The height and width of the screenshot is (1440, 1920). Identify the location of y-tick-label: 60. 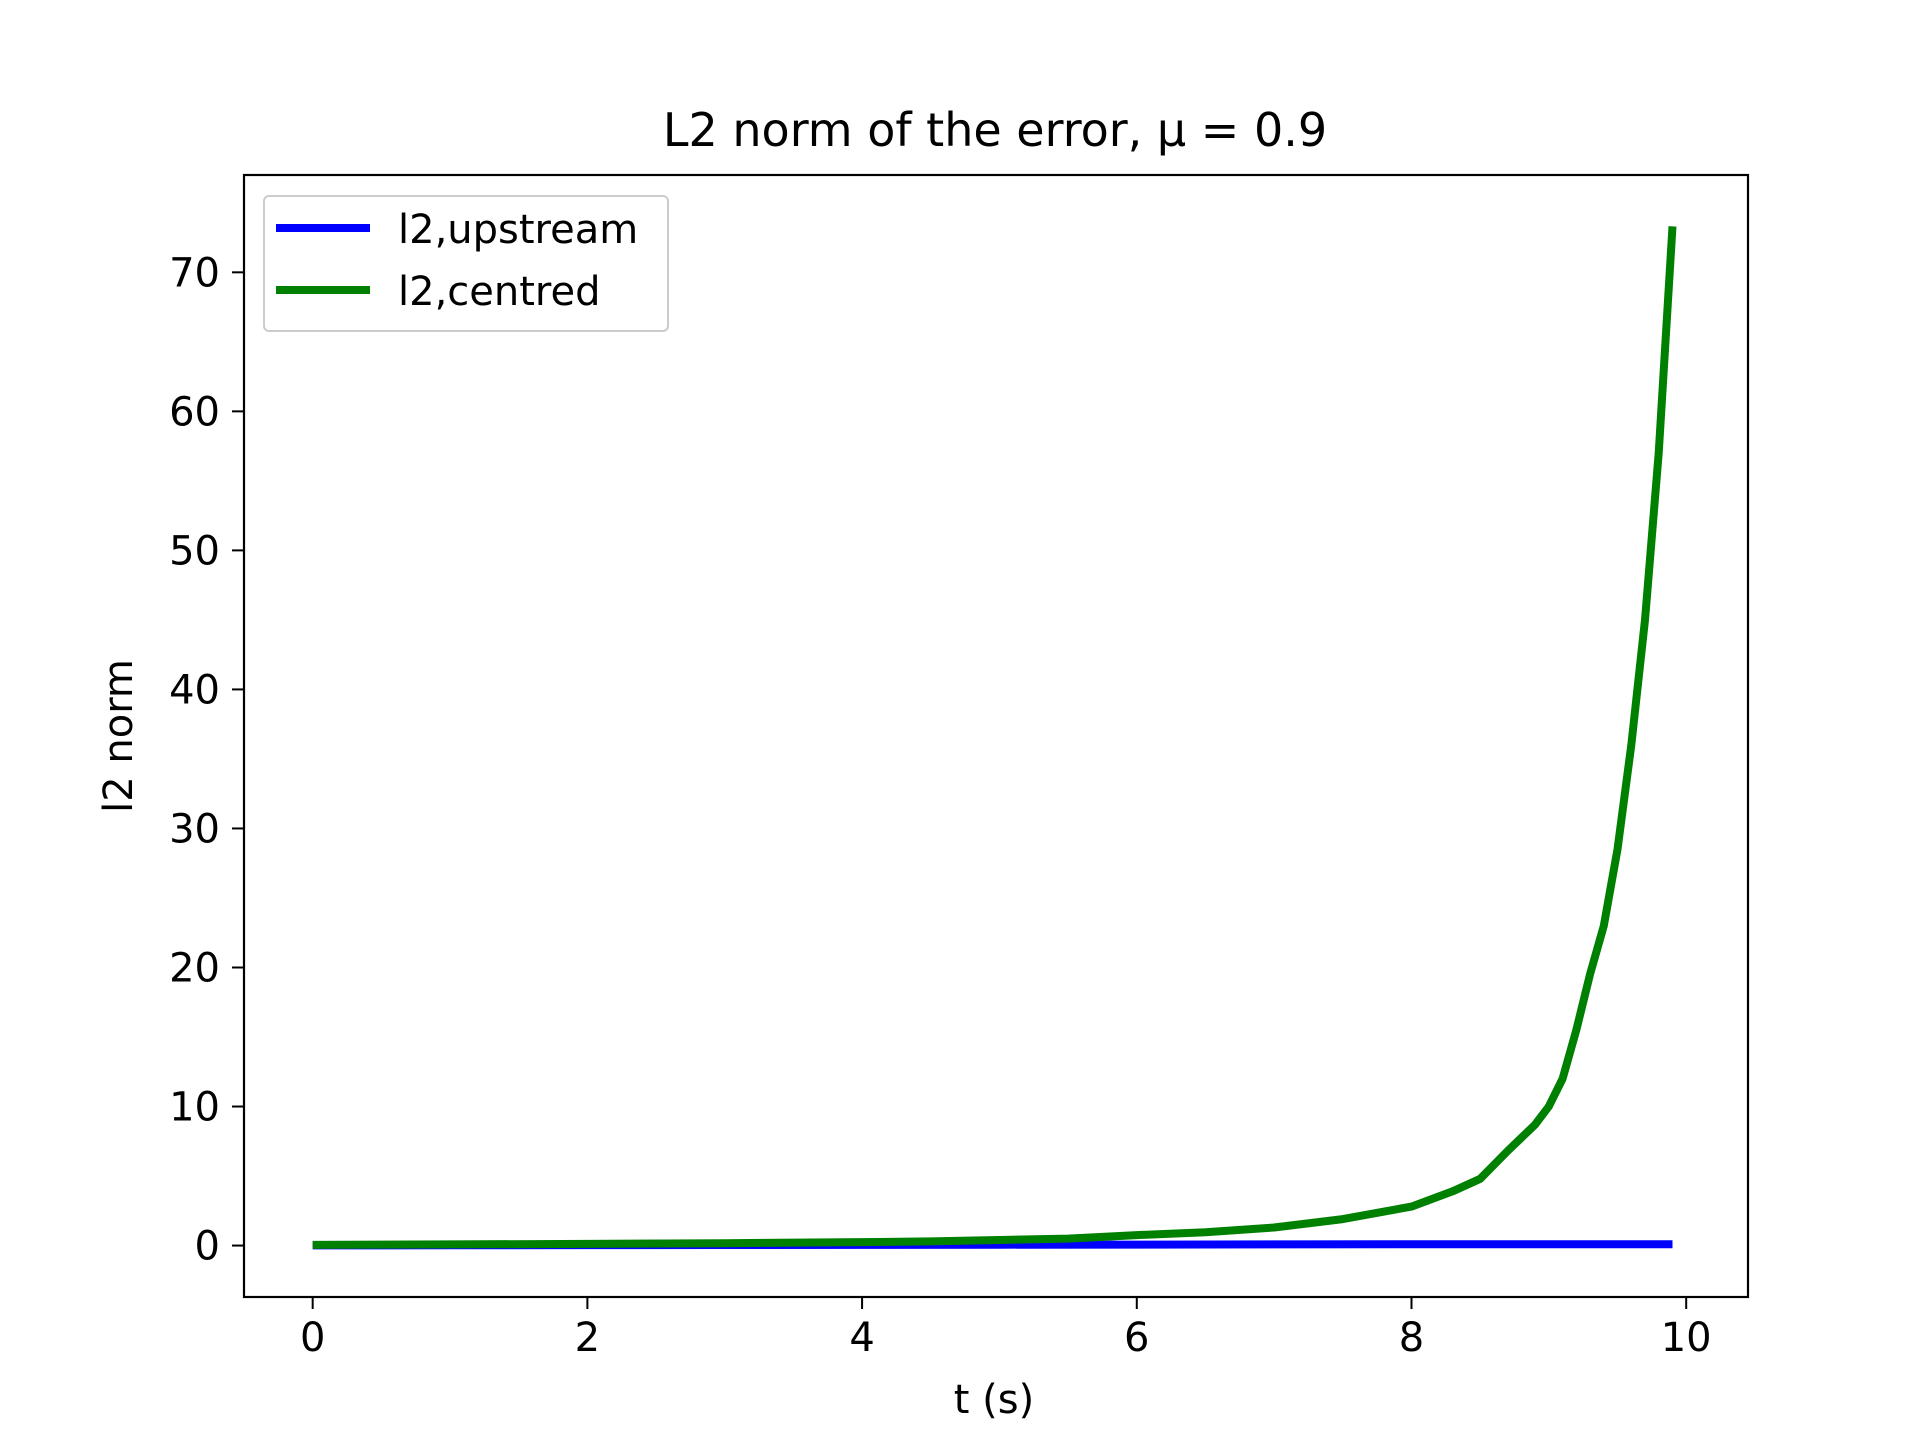
(194, 412).